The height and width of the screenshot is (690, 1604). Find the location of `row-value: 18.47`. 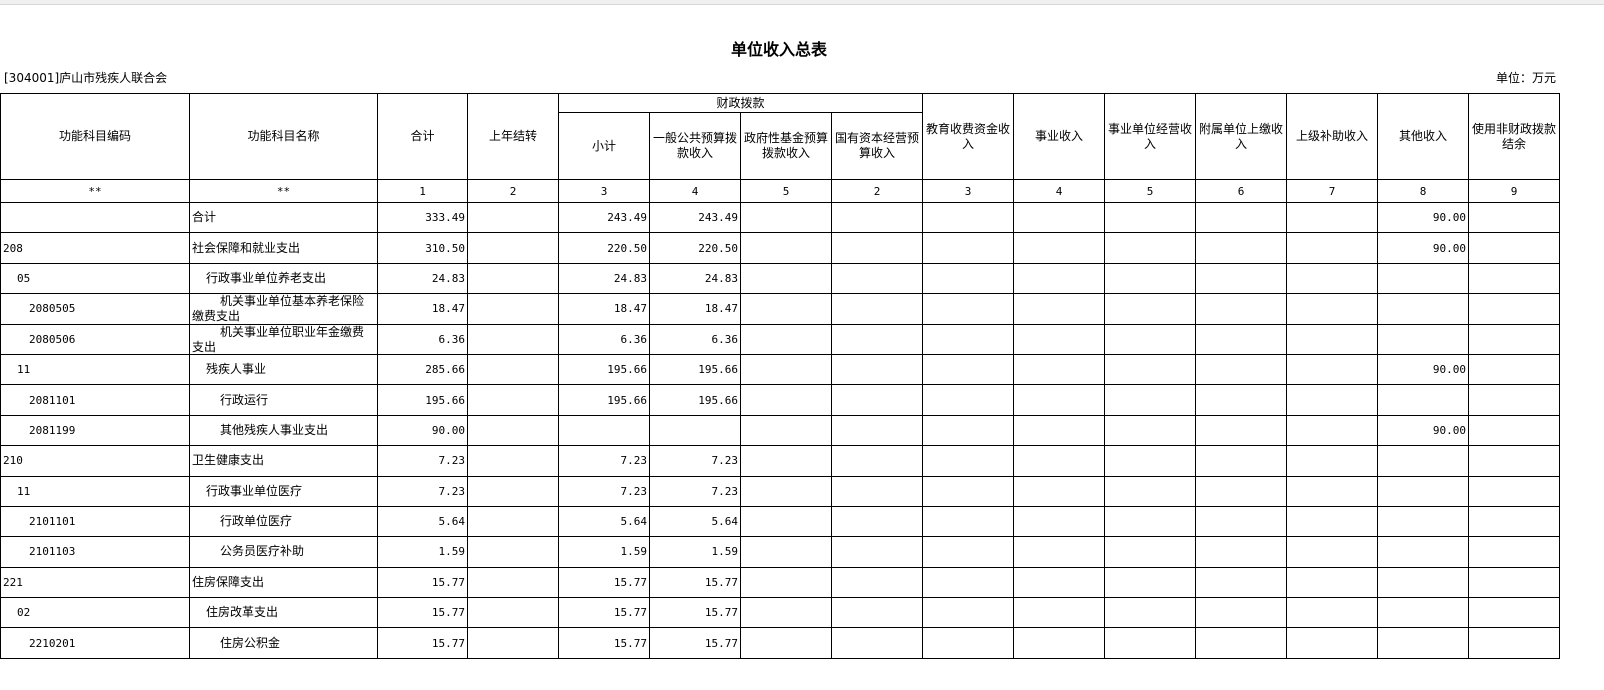

row-value: 18.47 is located at coordinates (695, 309).